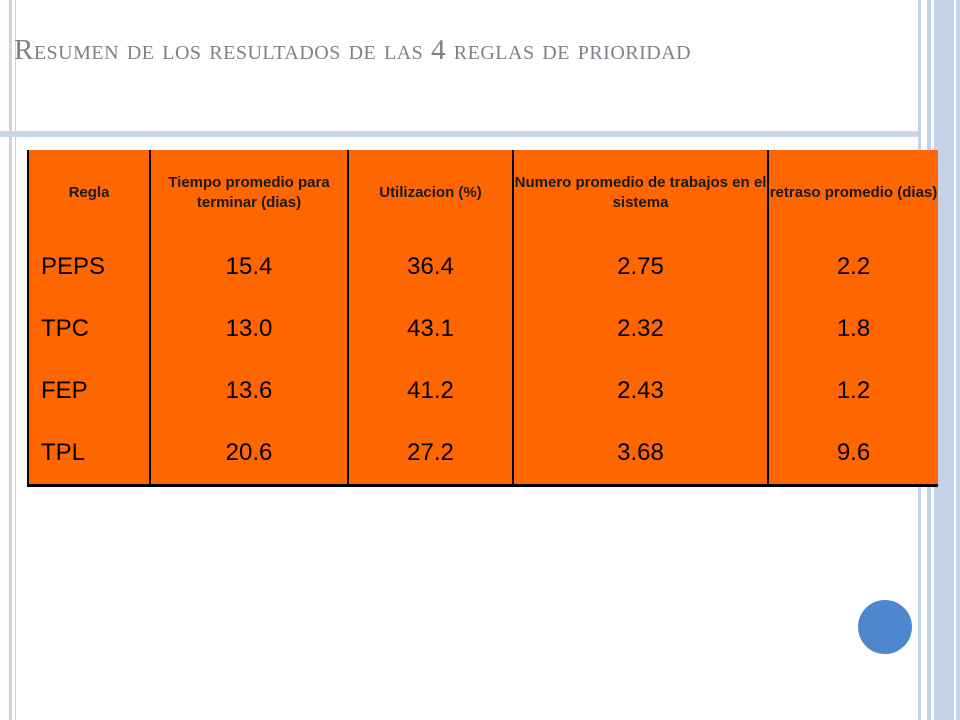  I want to click on table-row: FEP 13.6 41.2 2.43 1.2, so click(482, 391).